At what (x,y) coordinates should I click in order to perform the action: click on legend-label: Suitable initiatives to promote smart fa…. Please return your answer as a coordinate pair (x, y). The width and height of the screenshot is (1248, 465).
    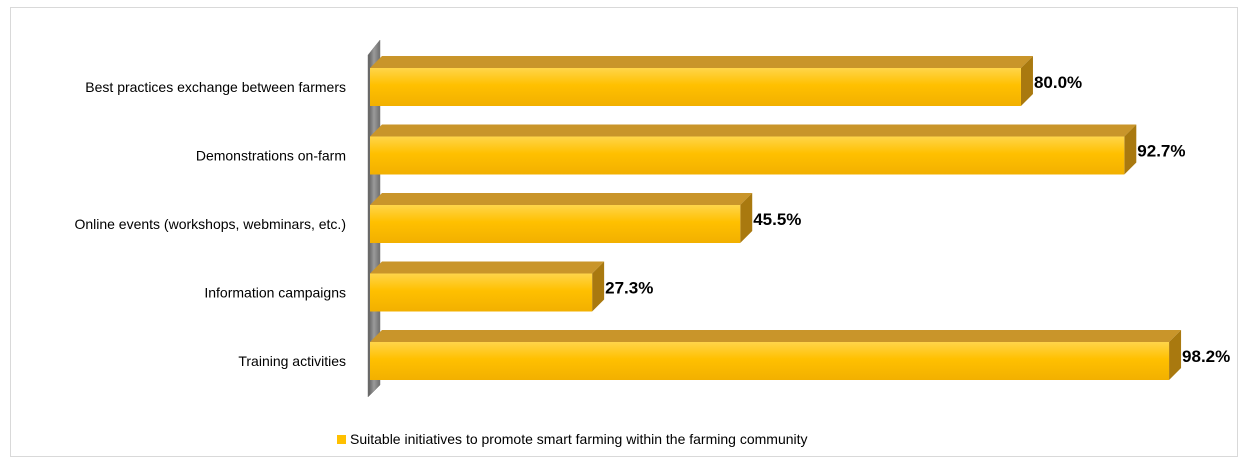
    Looking at the image, I should click on (579, 439).